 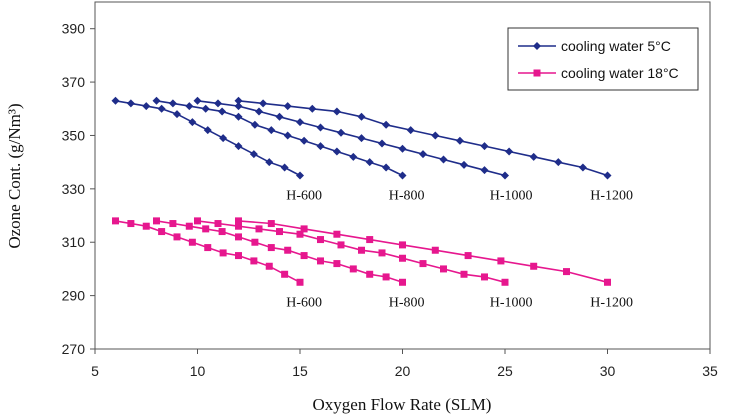 I want to click on legend-label-5c: cooling water 5°C, so click(x=616, y=46).